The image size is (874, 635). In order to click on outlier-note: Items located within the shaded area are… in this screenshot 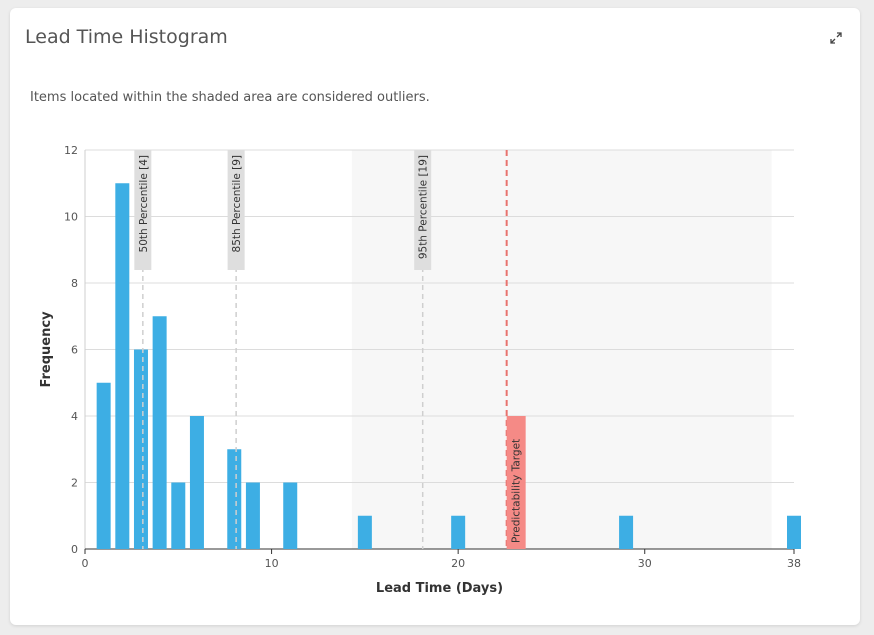, I will do `click(230, 97)`.